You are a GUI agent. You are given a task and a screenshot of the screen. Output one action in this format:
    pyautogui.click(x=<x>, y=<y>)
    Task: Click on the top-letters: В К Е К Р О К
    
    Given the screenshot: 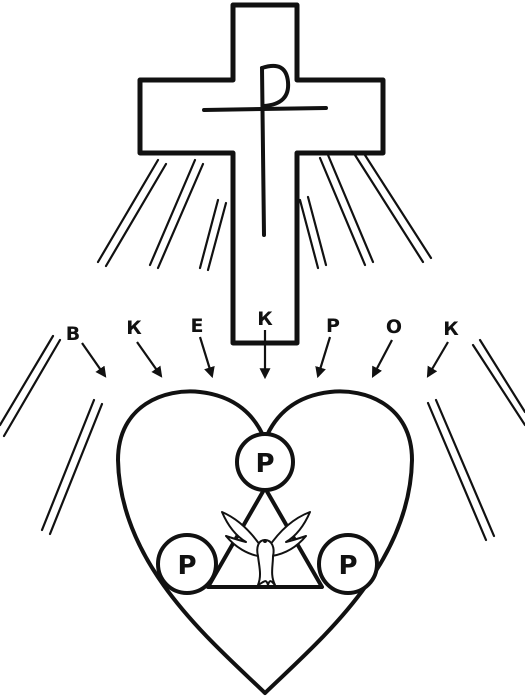 What is the action you would take?
    pyautogui.click(x=262, y=326)
    